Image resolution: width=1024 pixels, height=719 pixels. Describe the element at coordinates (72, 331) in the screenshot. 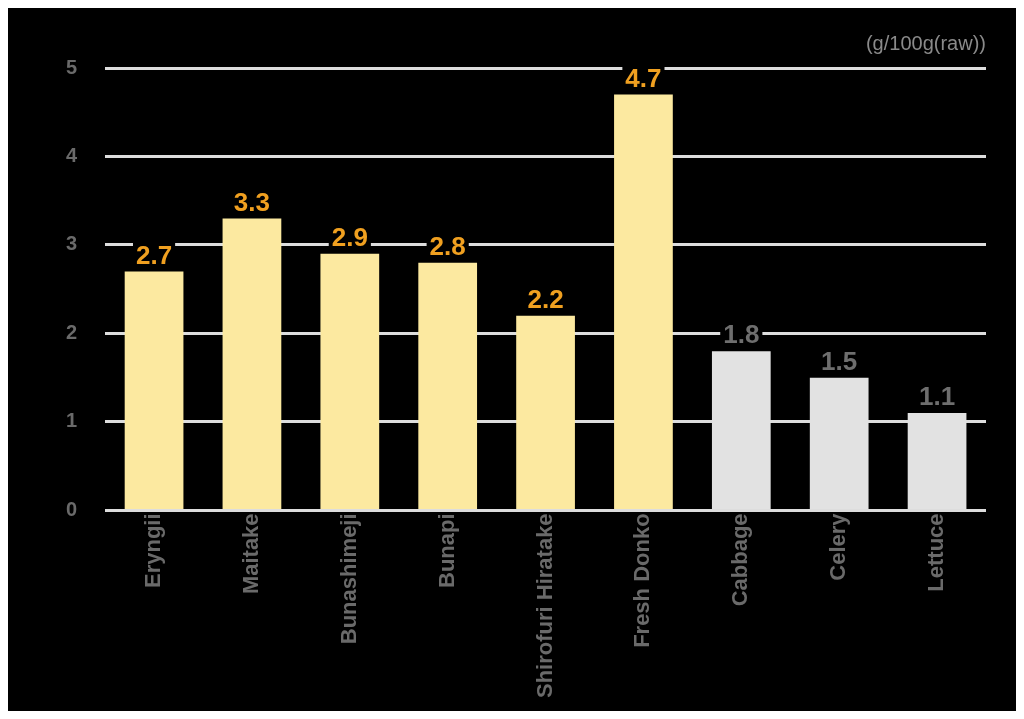

I see `y-tick-label: 2` at that location.